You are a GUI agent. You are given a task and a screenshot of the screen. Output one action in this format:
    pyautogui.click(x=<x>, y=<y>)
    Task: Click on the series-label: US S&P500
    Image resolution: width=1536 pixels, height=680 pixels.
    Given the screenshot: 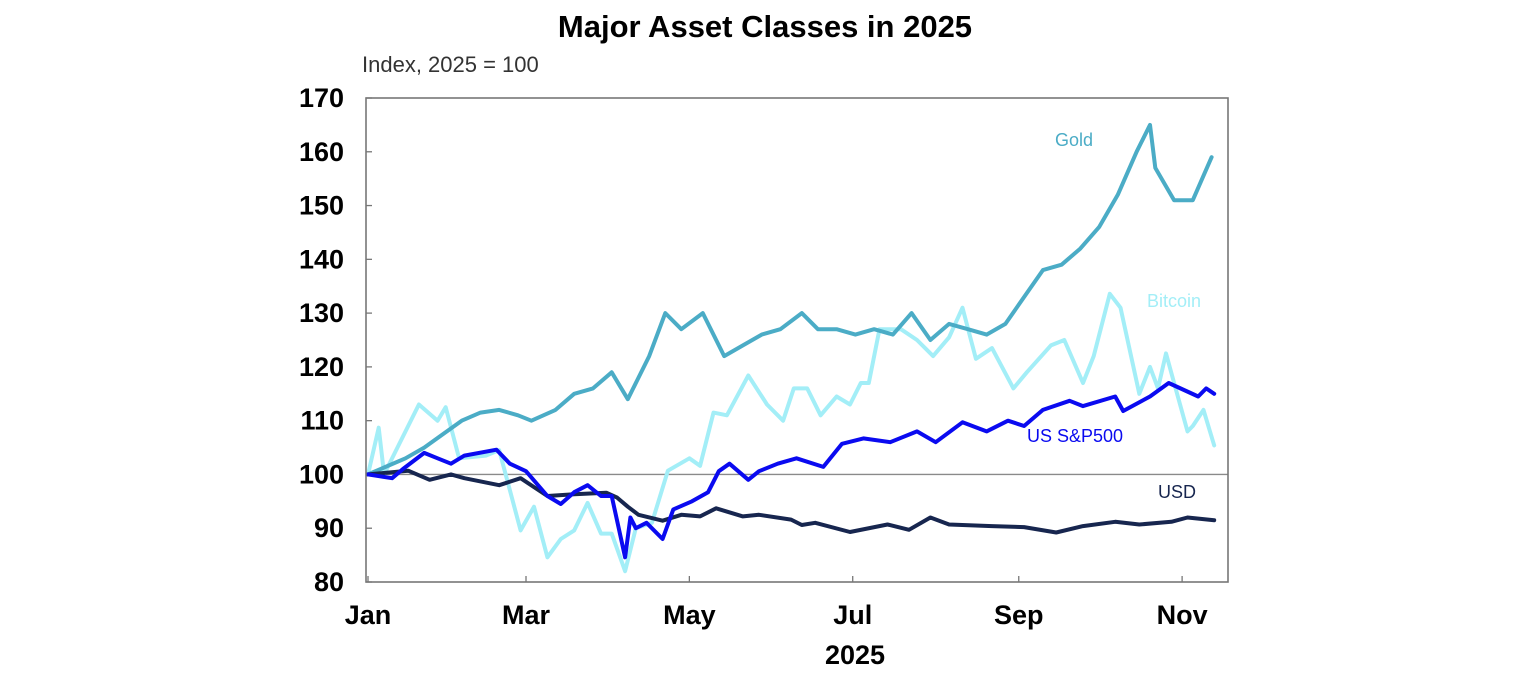 What is the action you would take?
    pyautogui.click(x=1075, y=436)
    